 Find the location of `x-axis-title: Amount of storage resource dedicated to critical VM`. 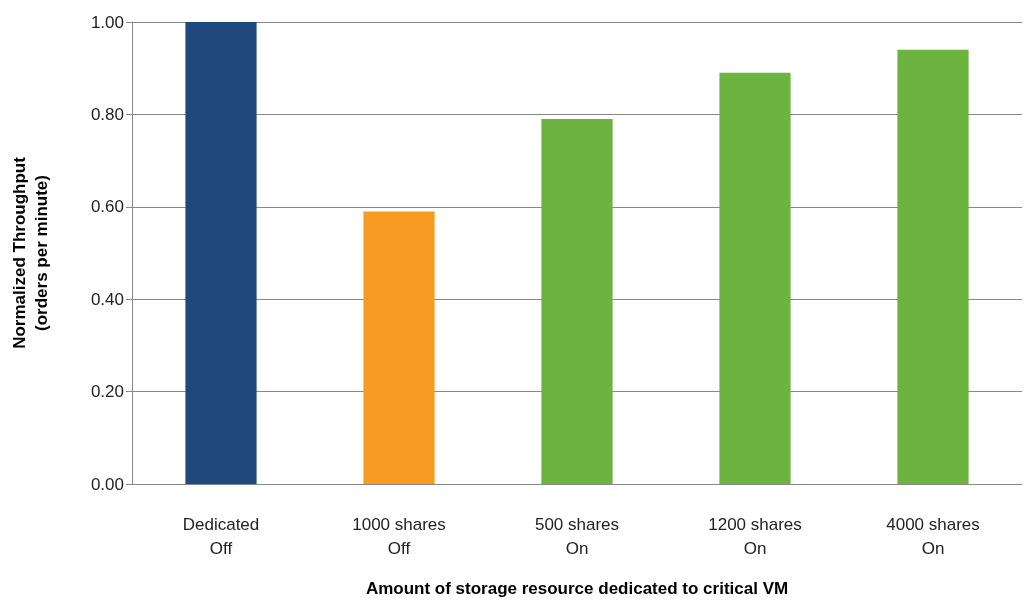

x-axis-title: Amount of storage resource dedicated to critical VM is located at coordinates (577, 588).